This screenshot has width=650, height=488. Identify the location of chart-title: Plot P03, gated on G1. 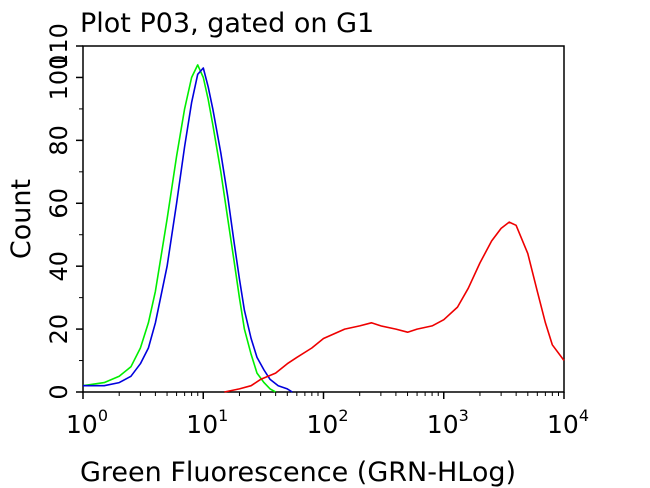
(227, 23).